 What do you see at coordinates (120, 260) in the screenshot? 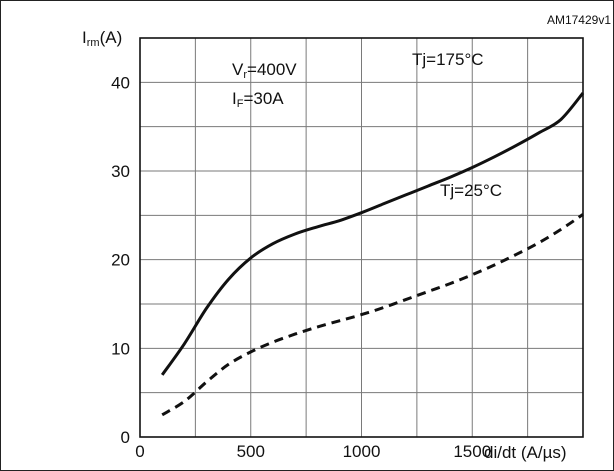
I see `y-tick-label: 20` at bounding box center [120, 260].